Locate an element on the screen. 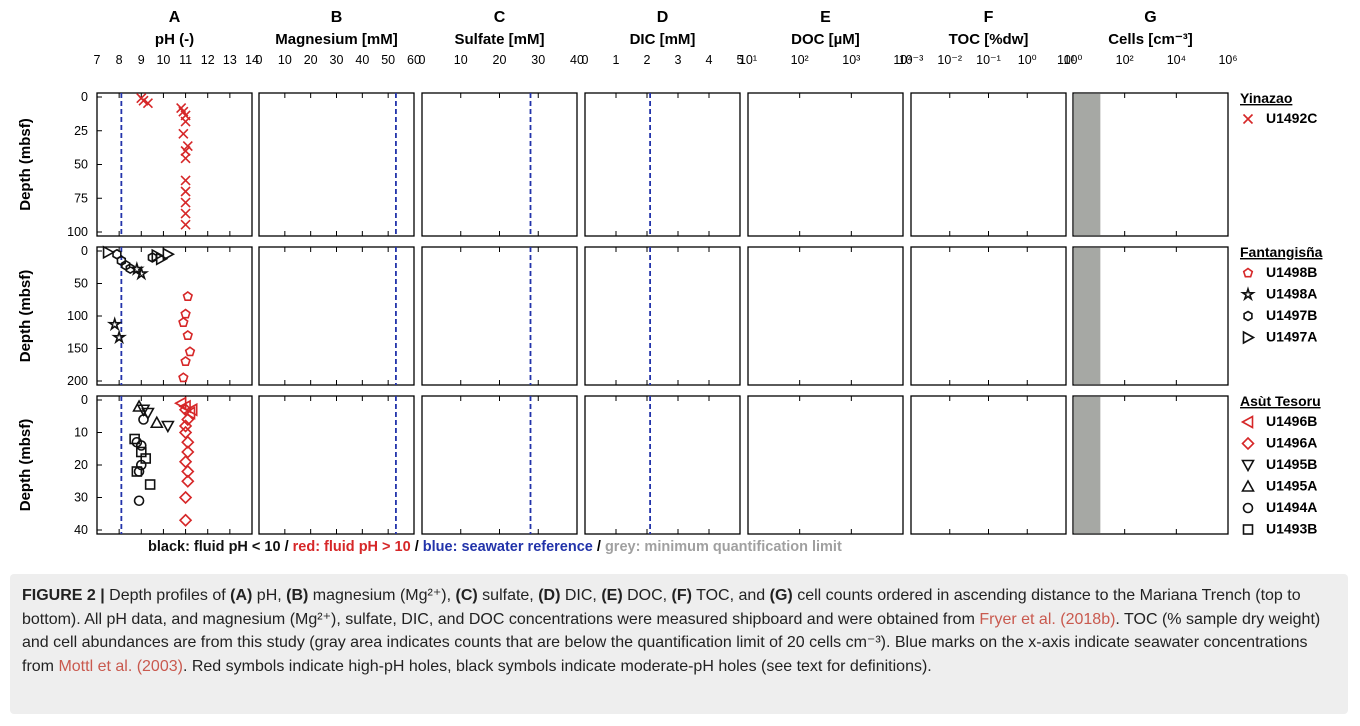 This screenshot has width=1360, height=726. y-tick-label: 100 is located at coordinates (77, 232).